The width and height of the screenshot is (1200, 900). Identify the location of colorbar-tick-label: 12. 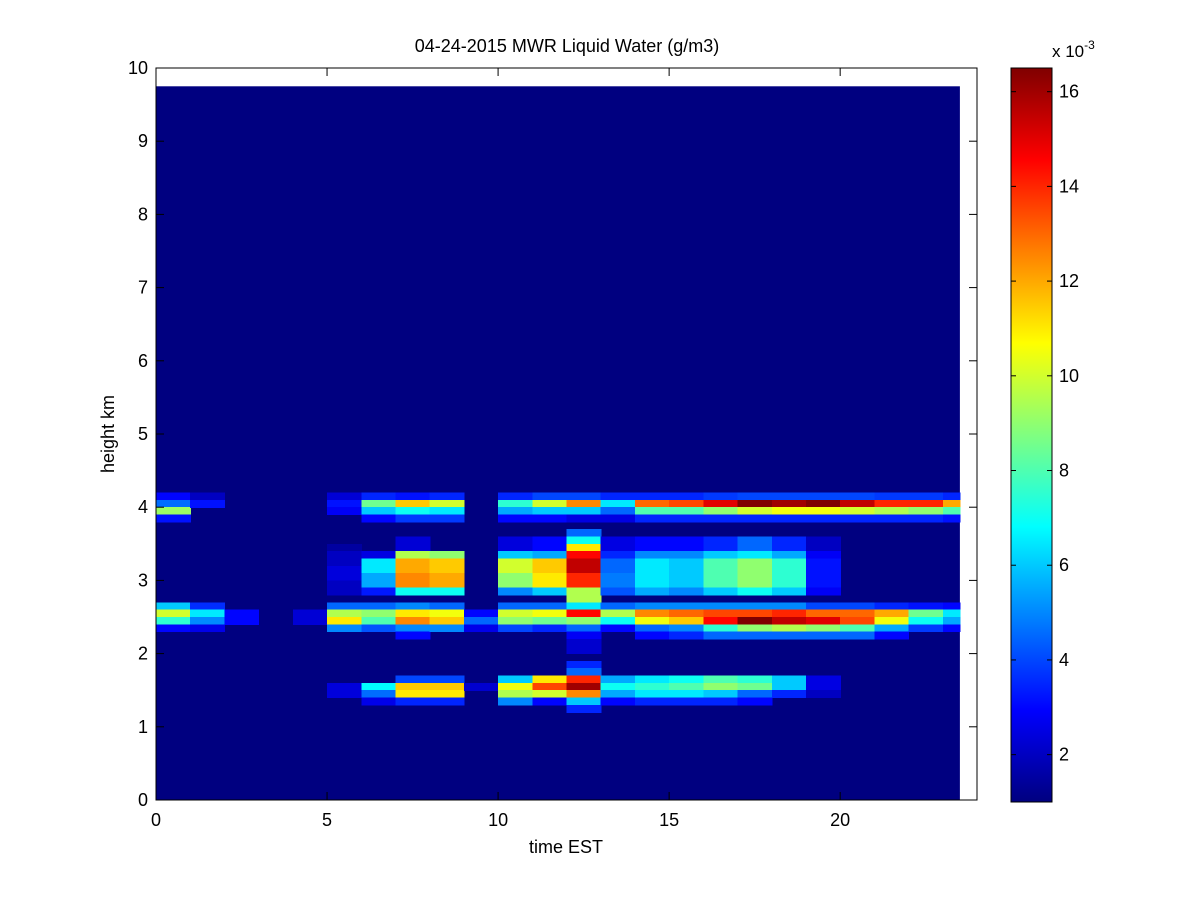
(1069, 281).